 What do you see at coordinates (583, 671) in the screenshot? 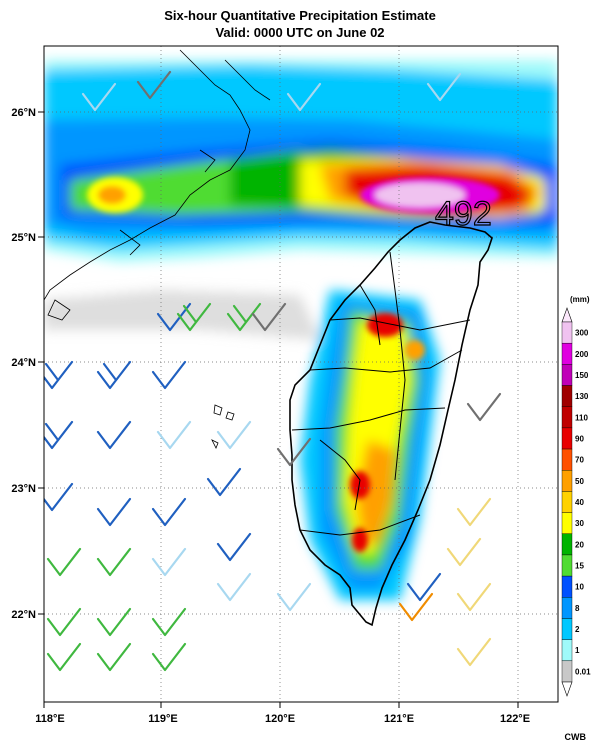
I see `legend-level-label: 0.01` at bounding box center [583, 671].